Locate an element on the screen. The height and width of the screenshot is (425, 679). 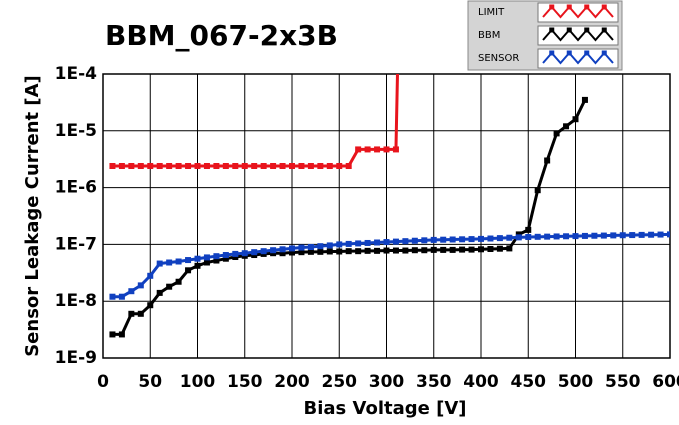
legend-label: LIMIT is located at coordinates (491, 12).